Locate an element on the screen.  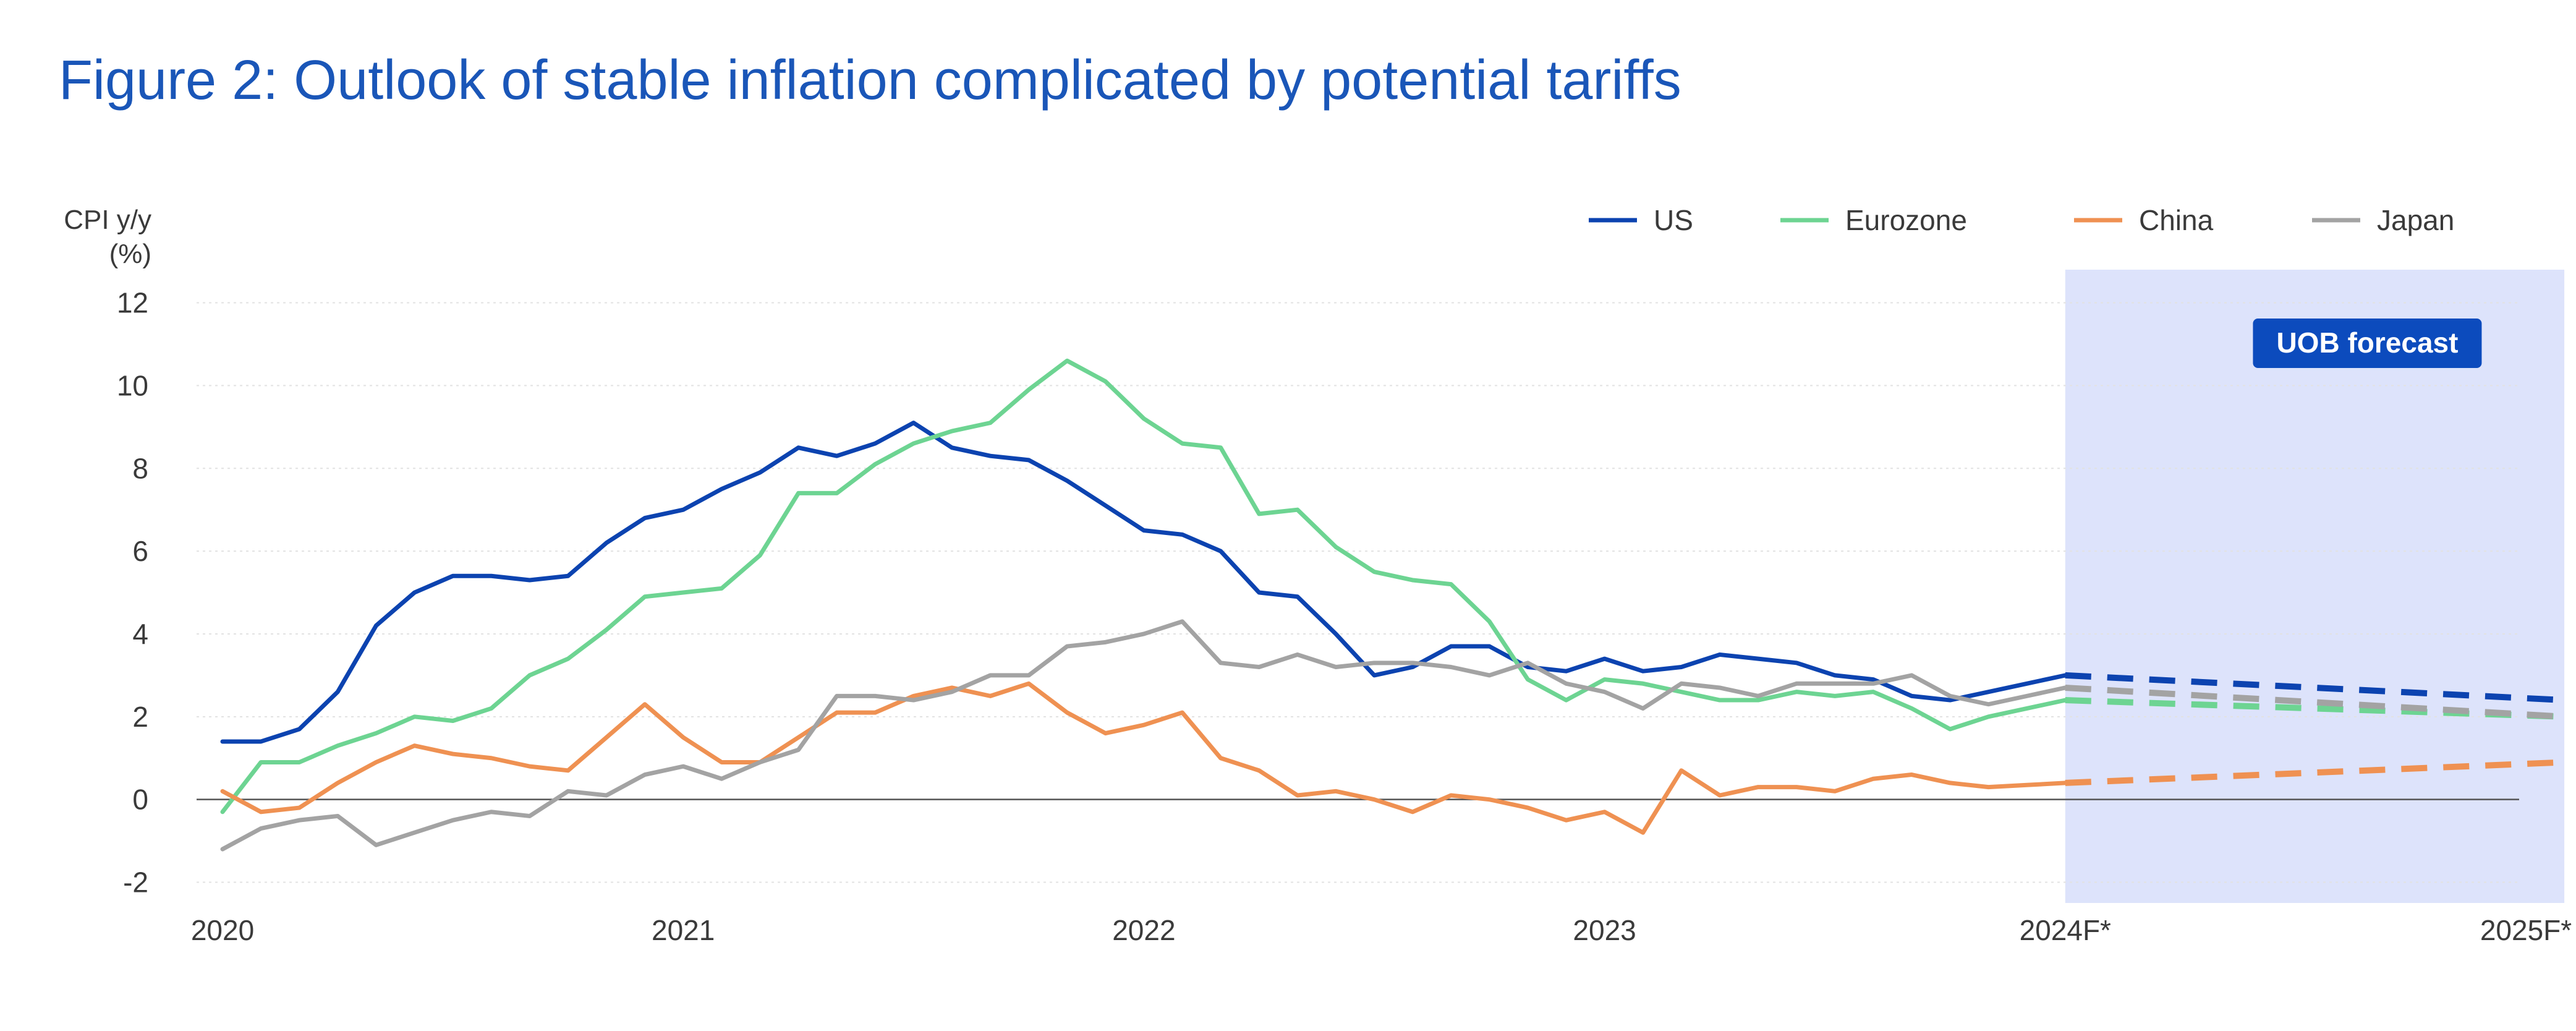
x-tick-label: 2023 is located at coordinates (1604, 930).